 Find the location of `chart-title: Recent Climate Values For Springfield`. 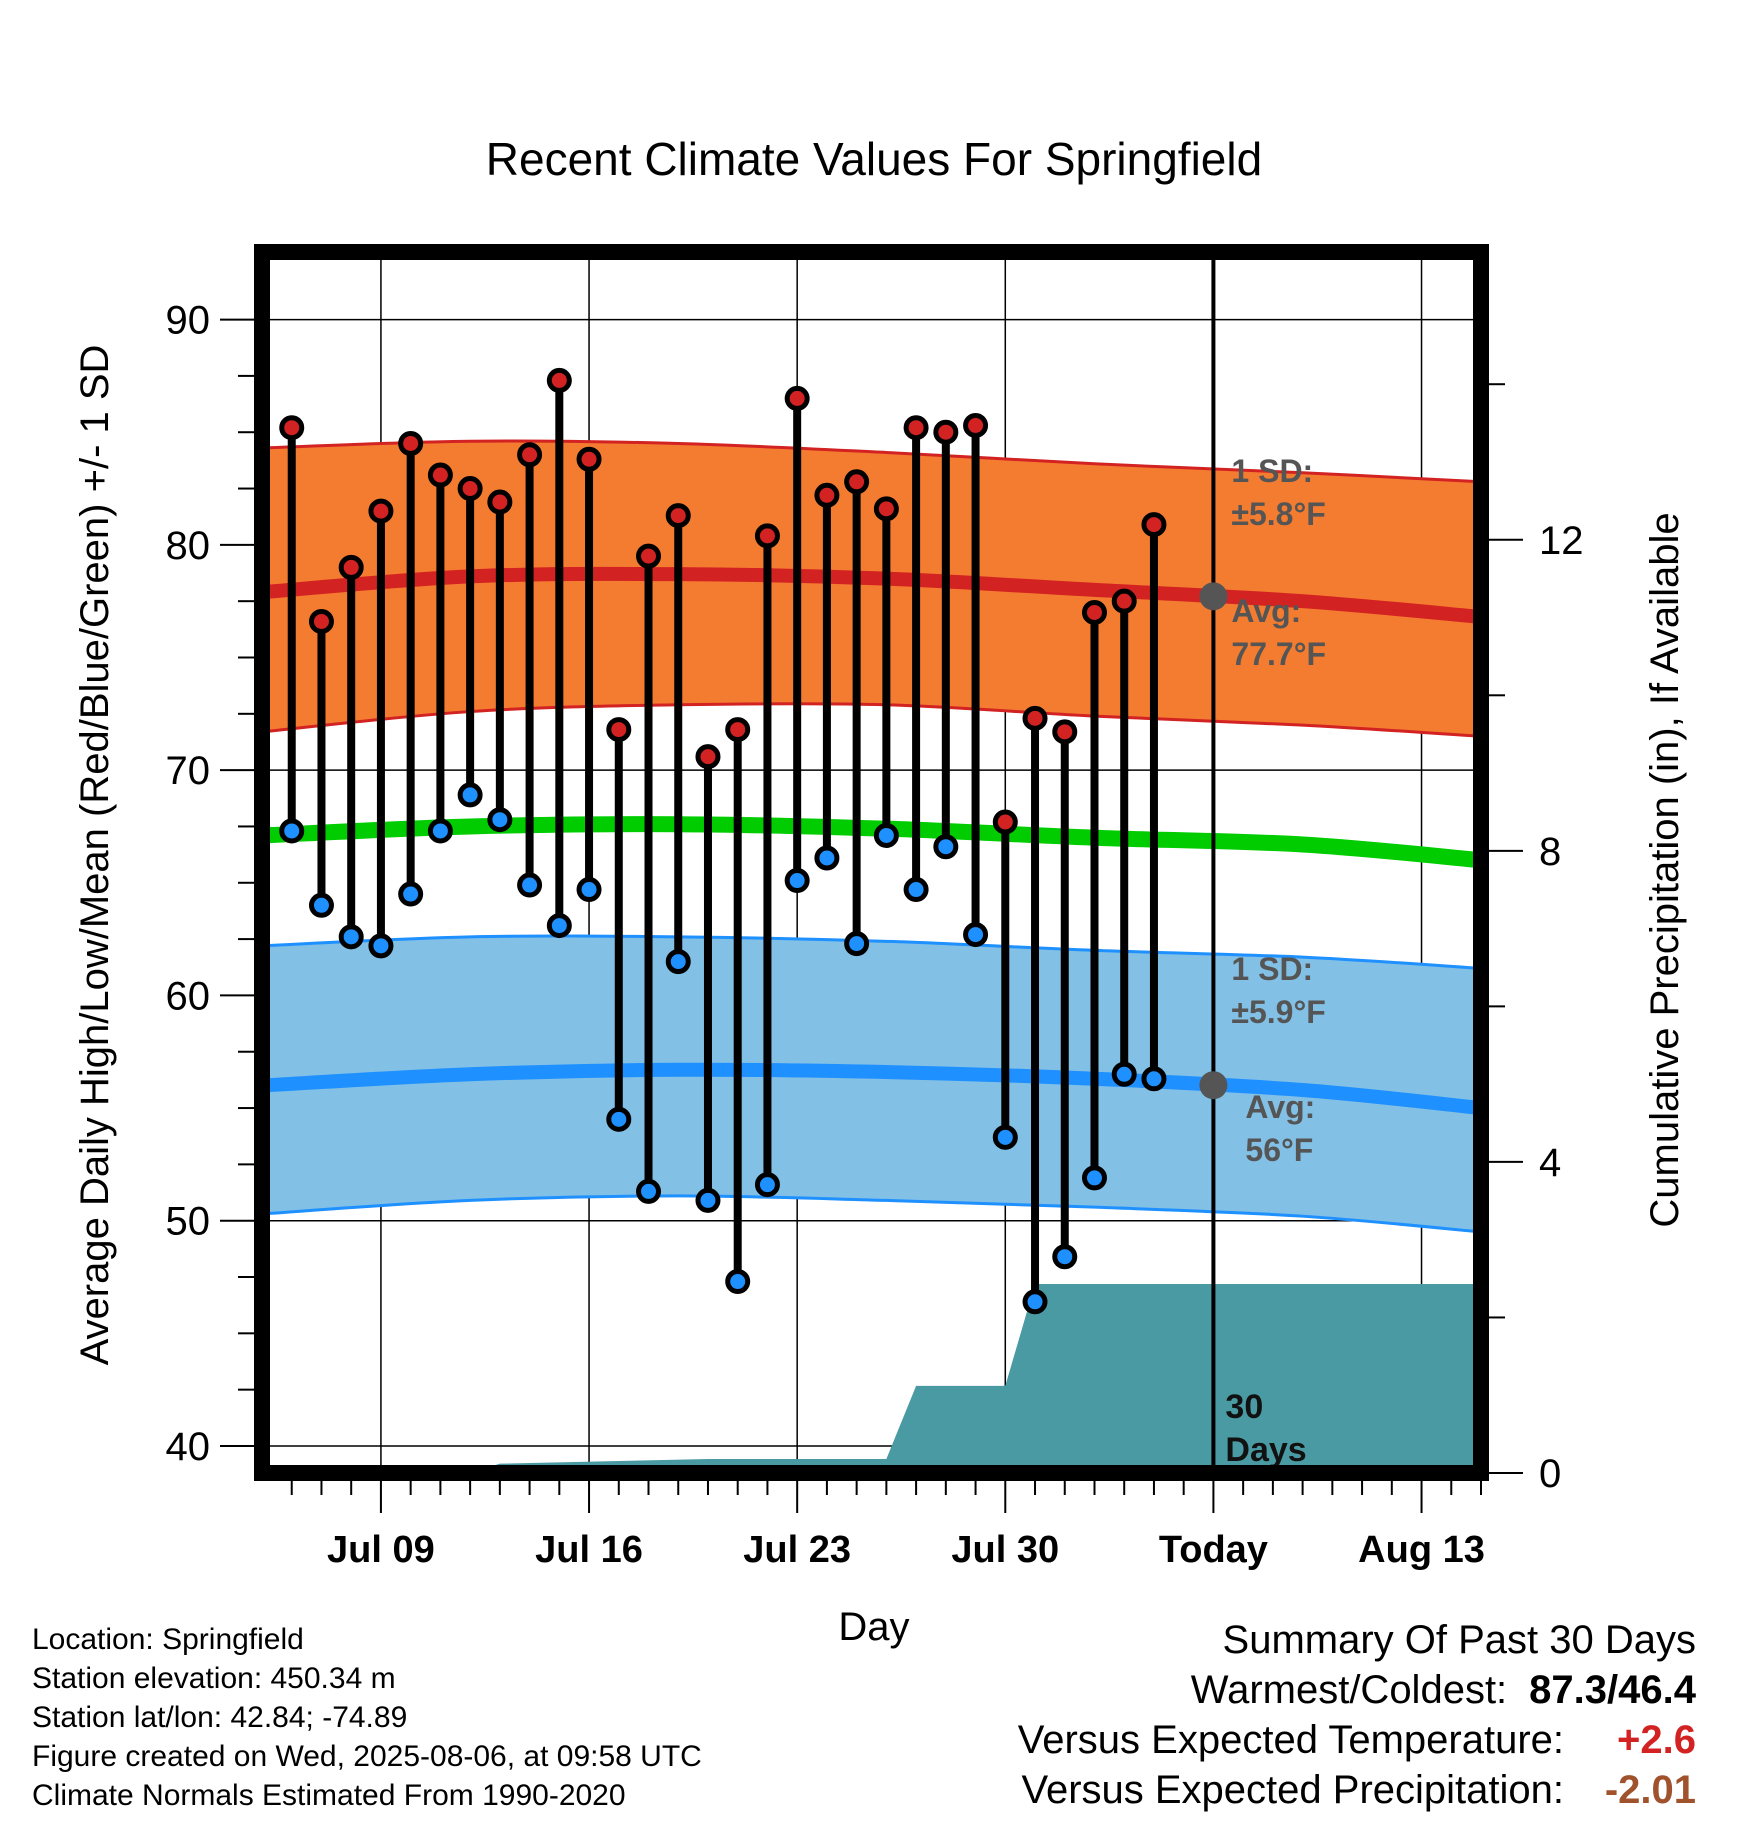

chart-title: Recent Climate Values For Springfield is located at coordinates (874, 159).